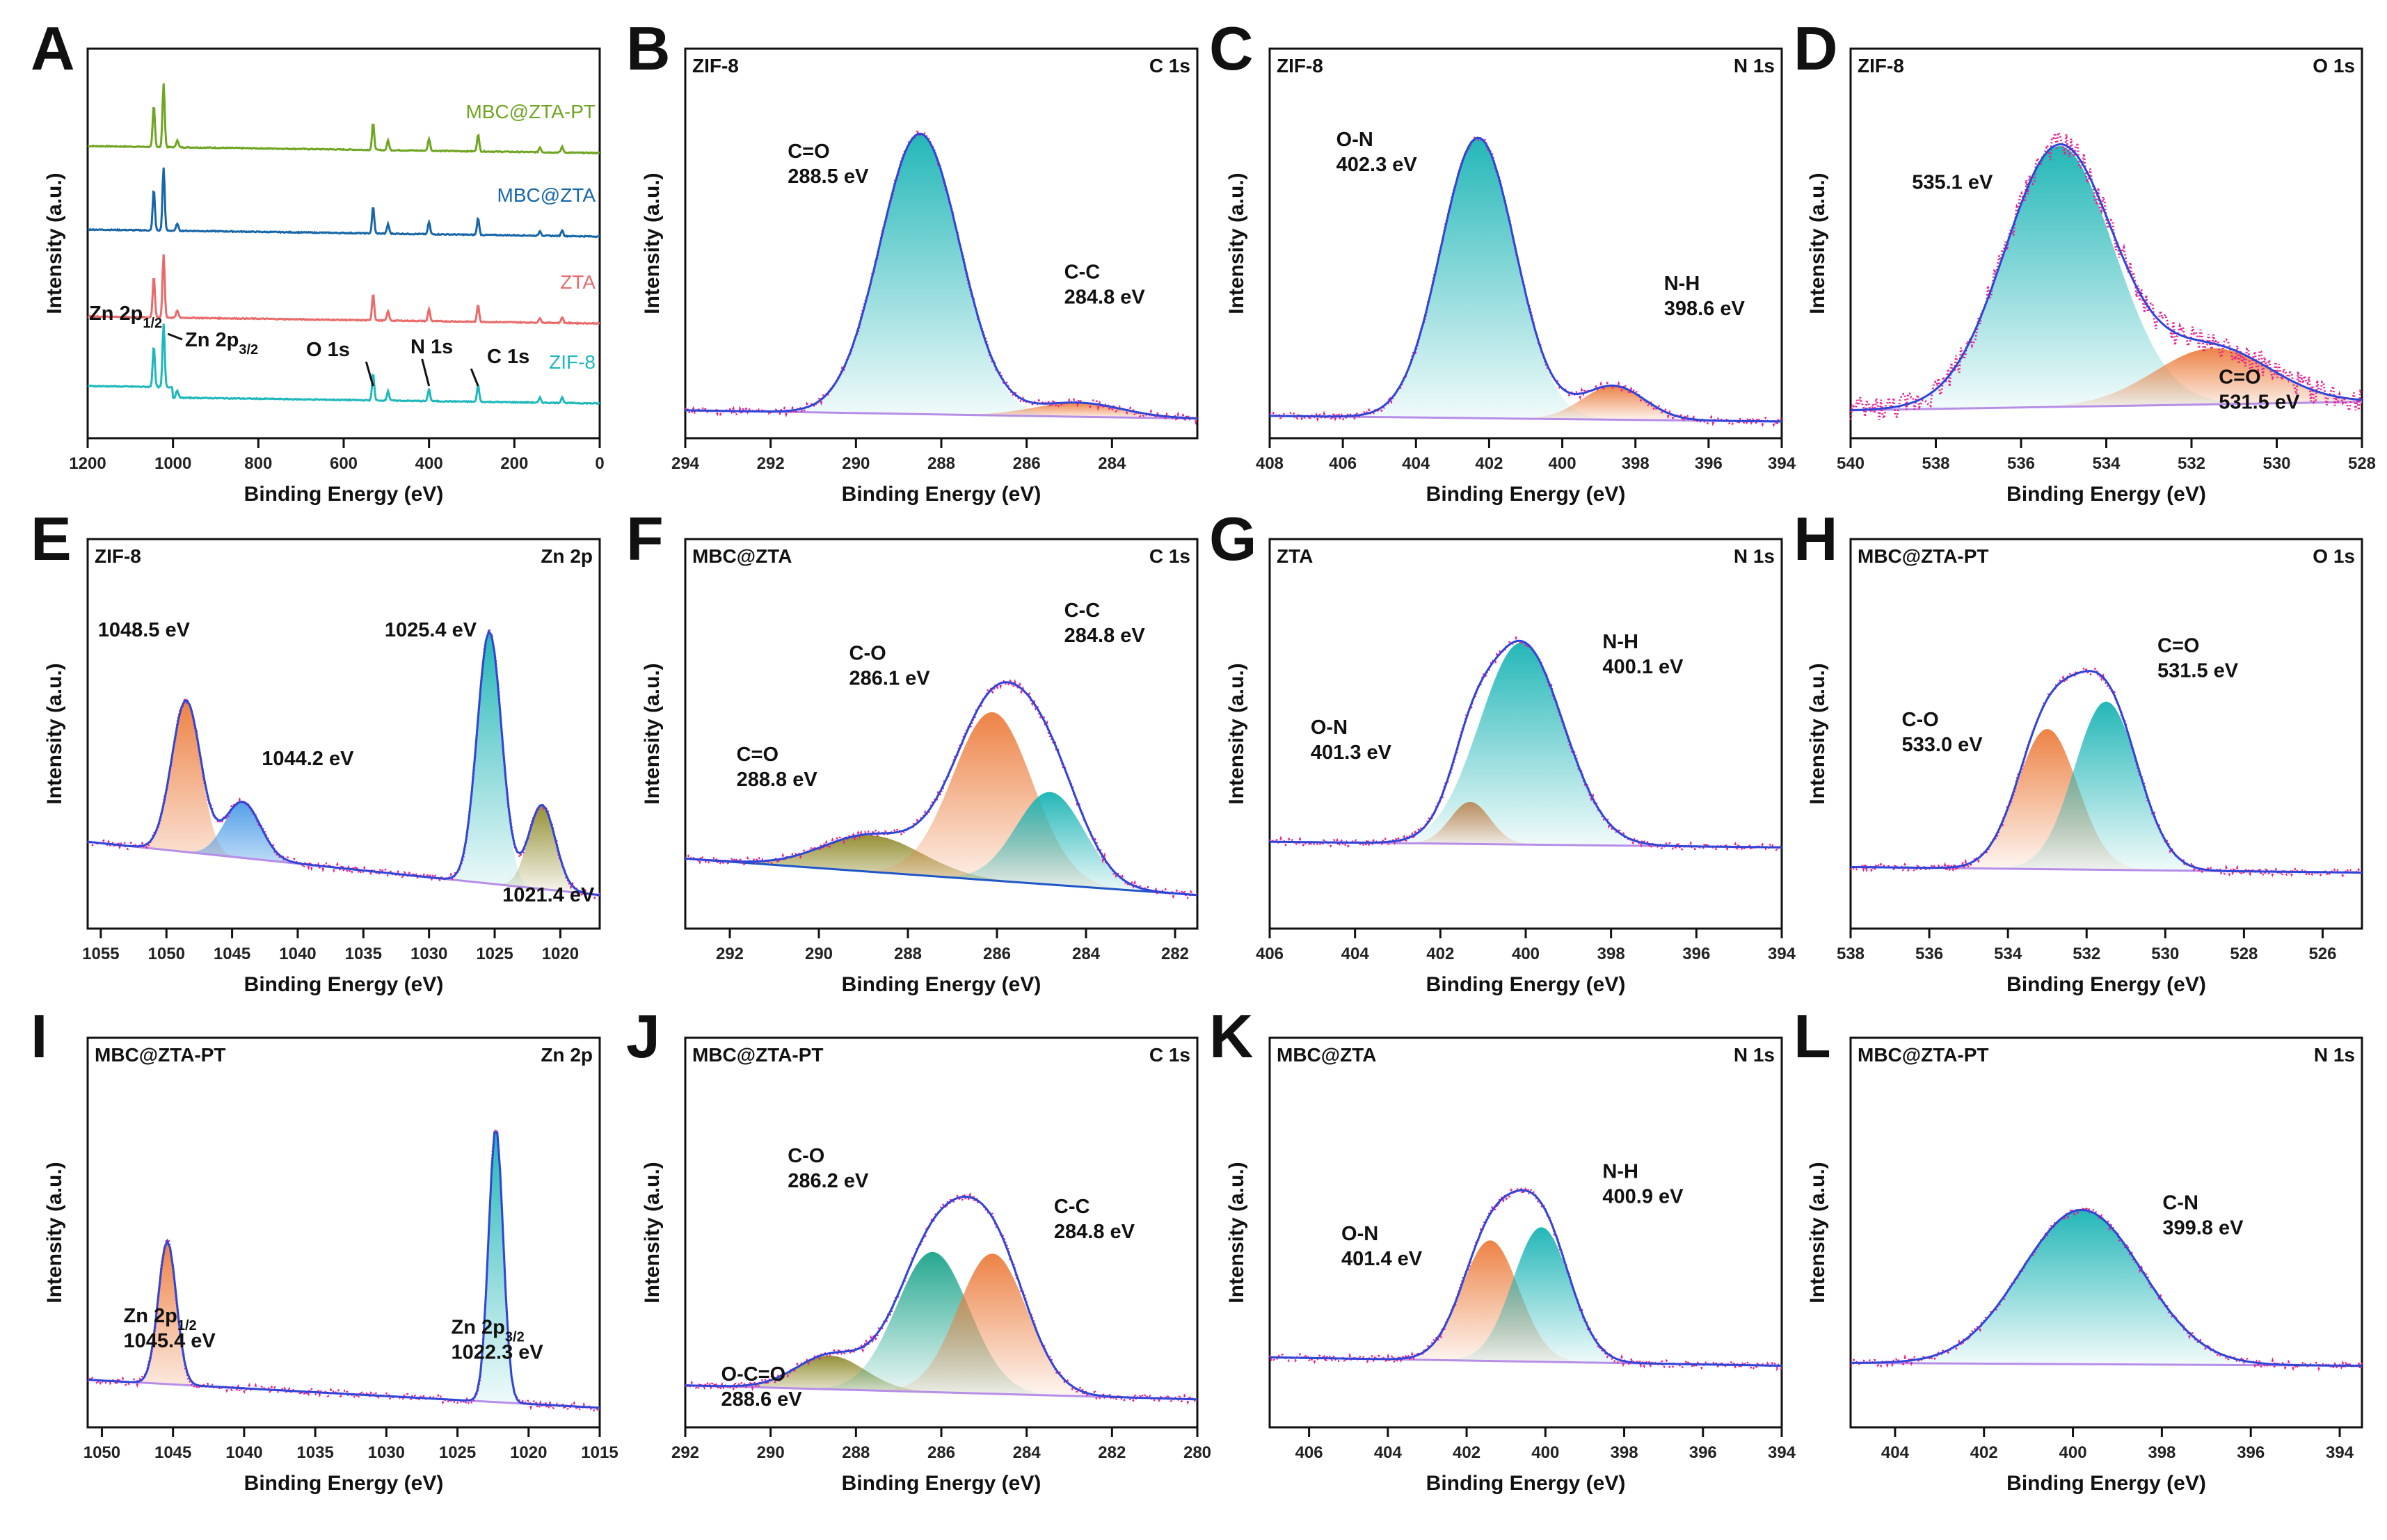 Image resolution: width=2387 pixels, height=1540 pixels. I want to click on panel-letter: D, so click(1816, 48).